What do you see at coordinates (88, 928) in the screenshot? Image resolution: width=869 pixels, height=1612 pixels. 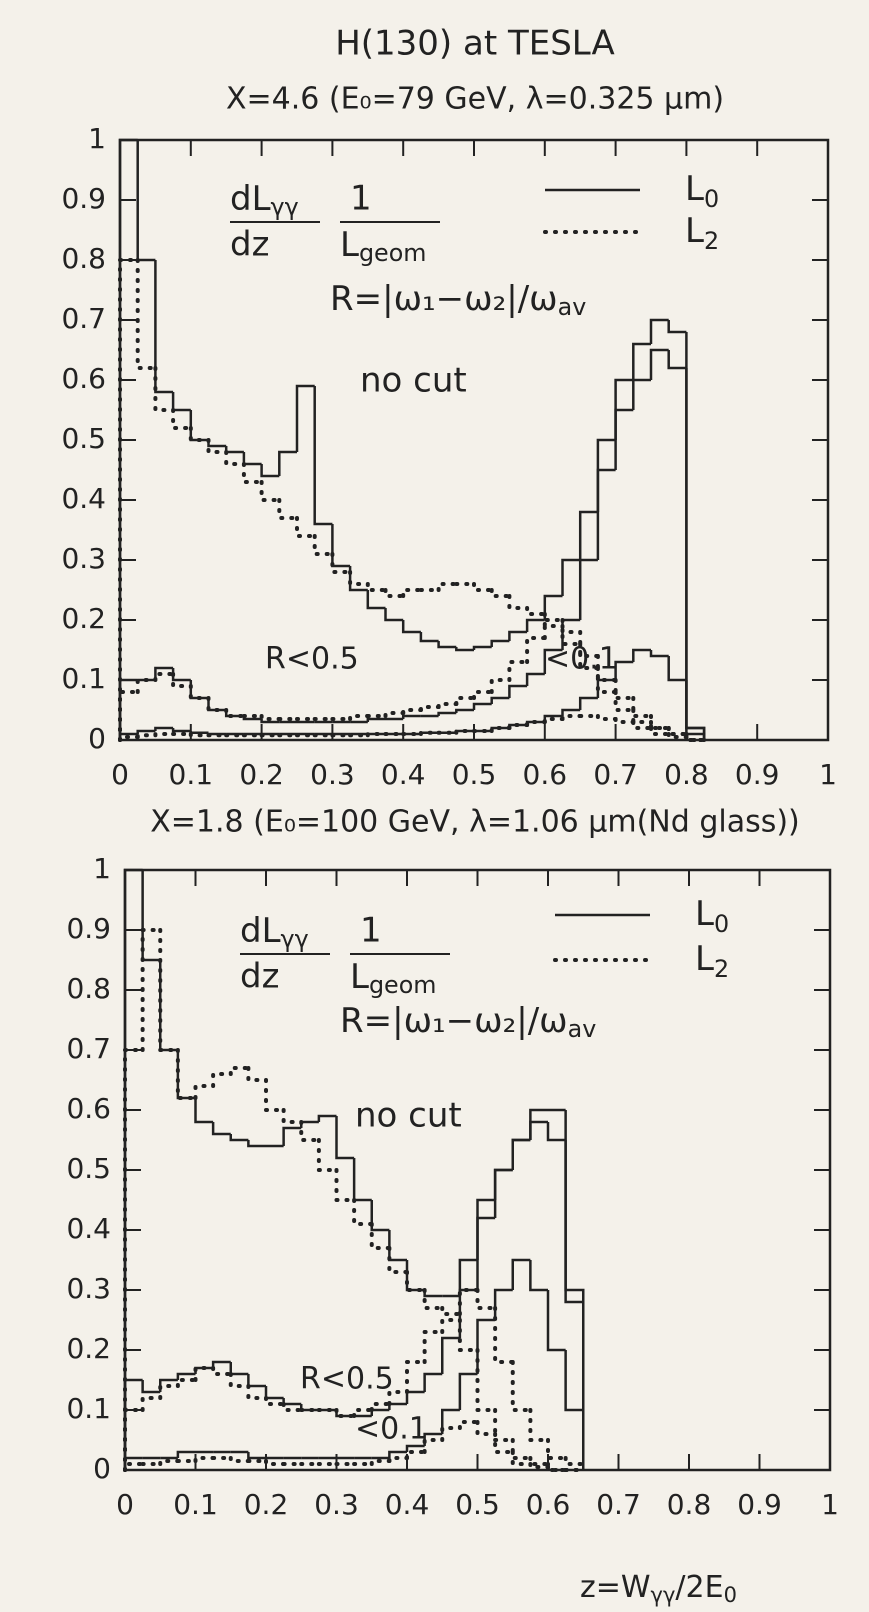 I see `y-tick-label: 0.9` at bounding box center [88, 928].